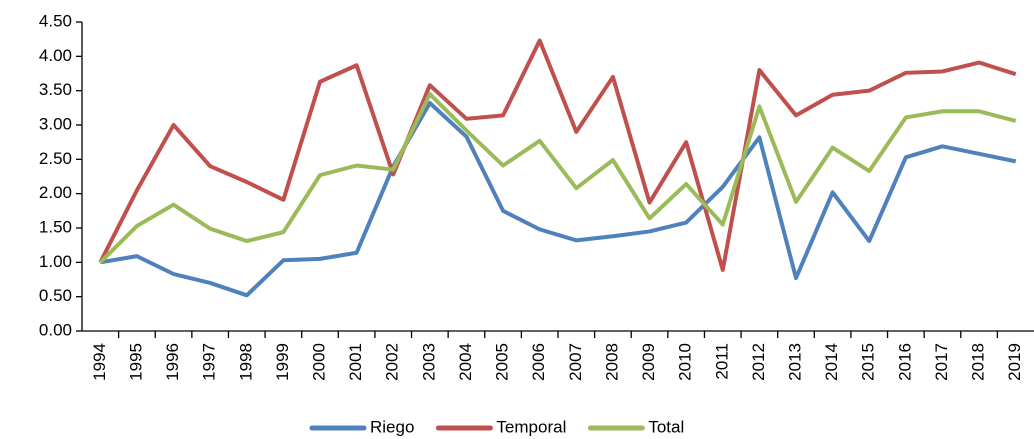  What do you see at coordinates (721, 361) in the screenshot?
I see `x-tick-label: 2011` at bounding box center [721, 361].